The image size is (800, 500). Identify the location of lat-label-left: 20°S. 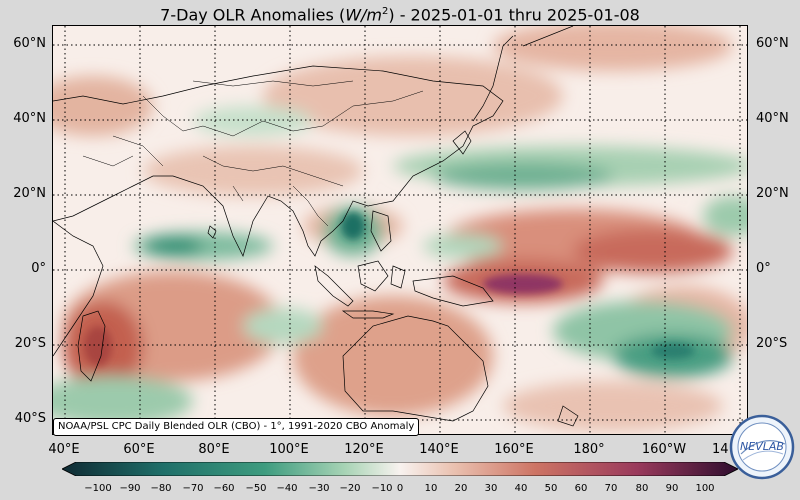
(30, 343).